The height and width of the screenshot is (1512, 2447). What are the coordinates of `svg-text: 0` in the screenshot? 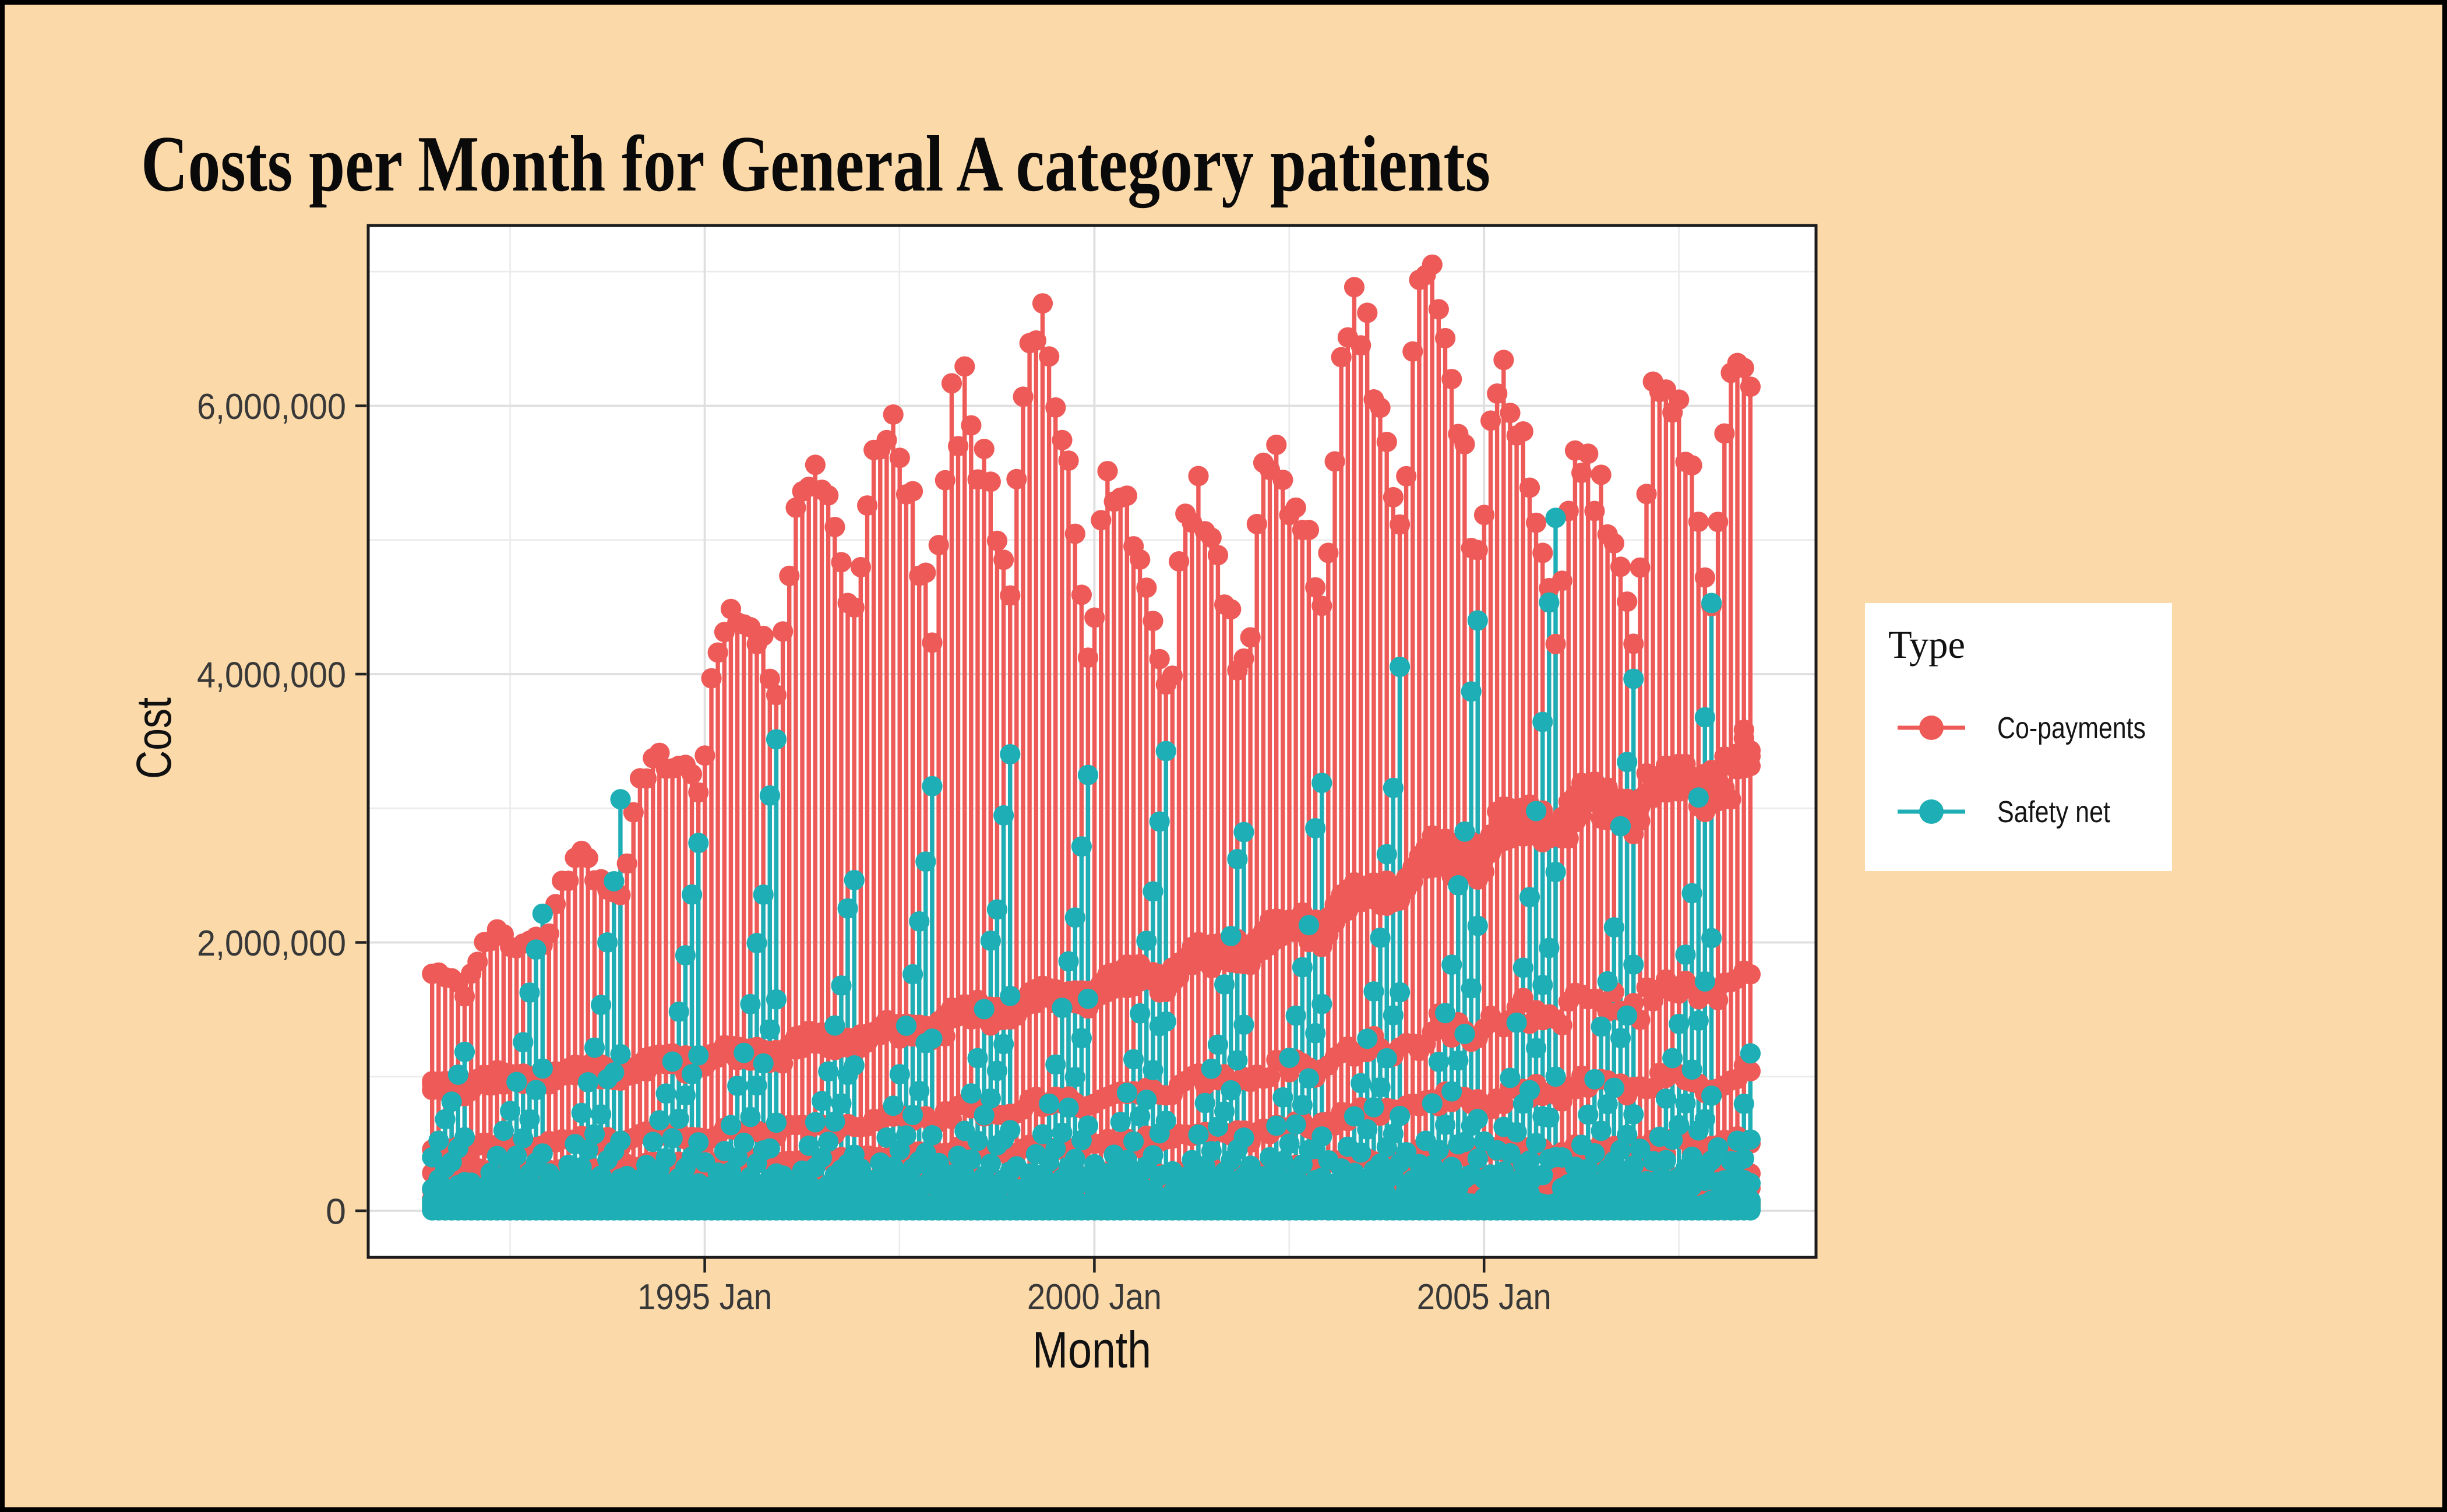 It's located at (336, 1212).